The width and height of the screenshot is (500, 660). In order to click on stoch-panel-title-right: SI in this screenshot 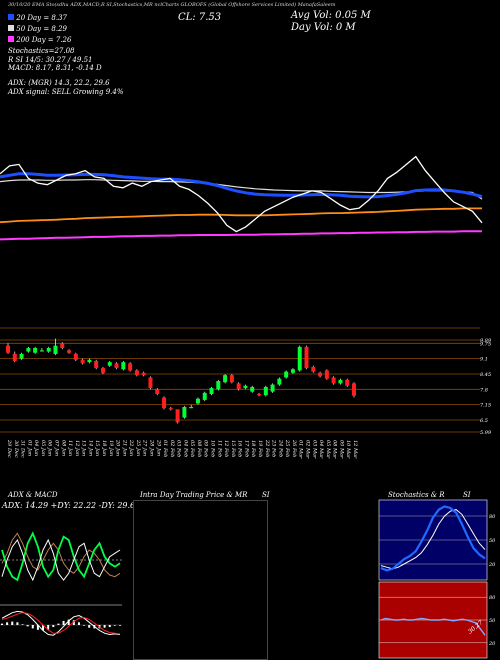, I will do `click(467, 495)`.